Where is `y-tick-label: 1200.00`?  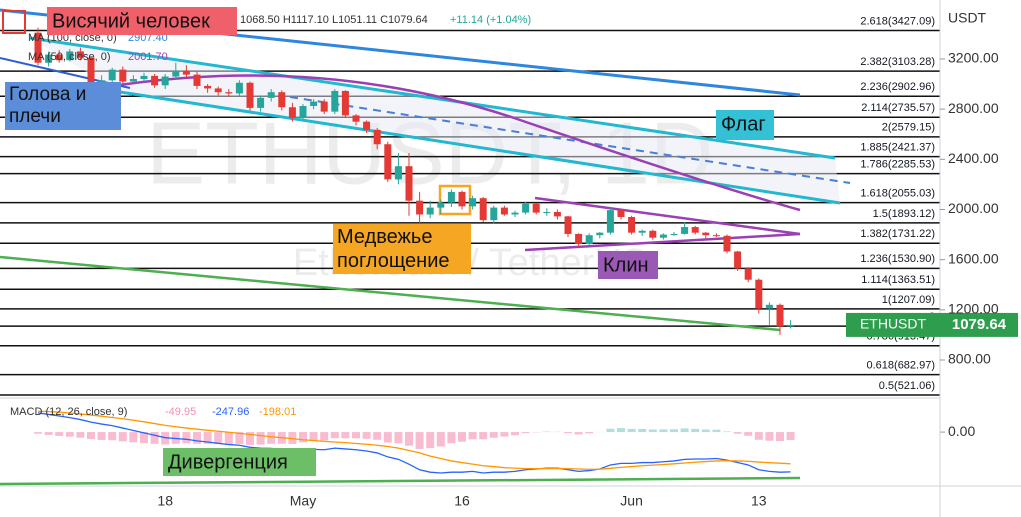 y-tick-label: 1200.00 is located at coordinates (973, 309).